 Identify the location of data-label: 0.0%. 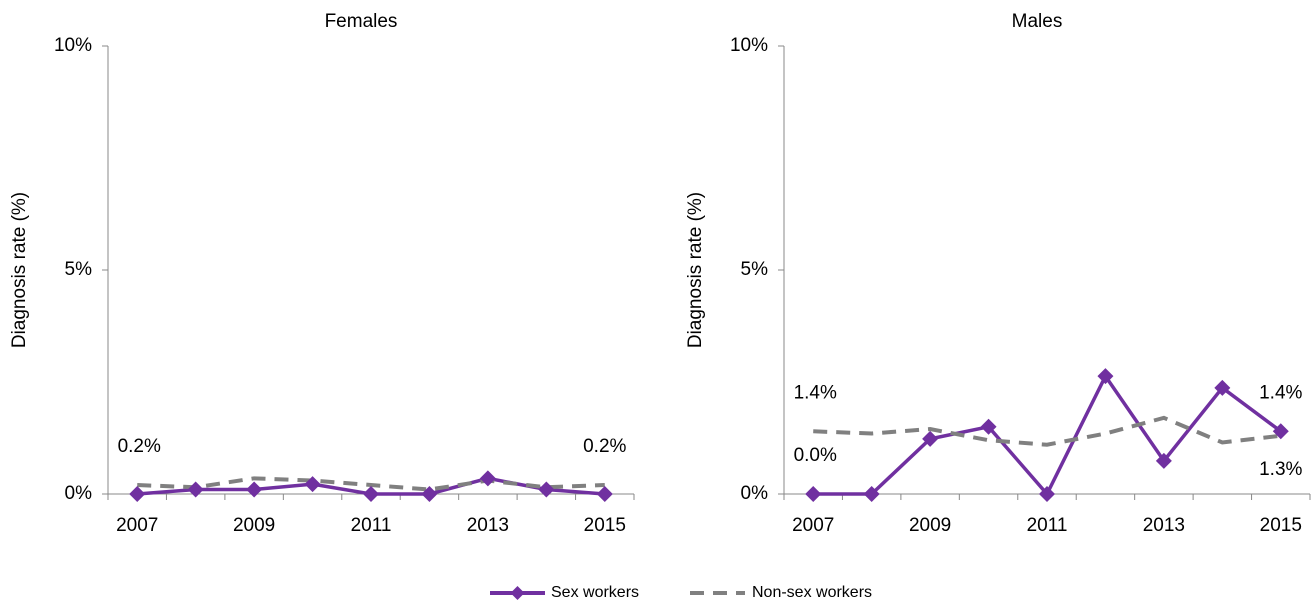
(815, 455).